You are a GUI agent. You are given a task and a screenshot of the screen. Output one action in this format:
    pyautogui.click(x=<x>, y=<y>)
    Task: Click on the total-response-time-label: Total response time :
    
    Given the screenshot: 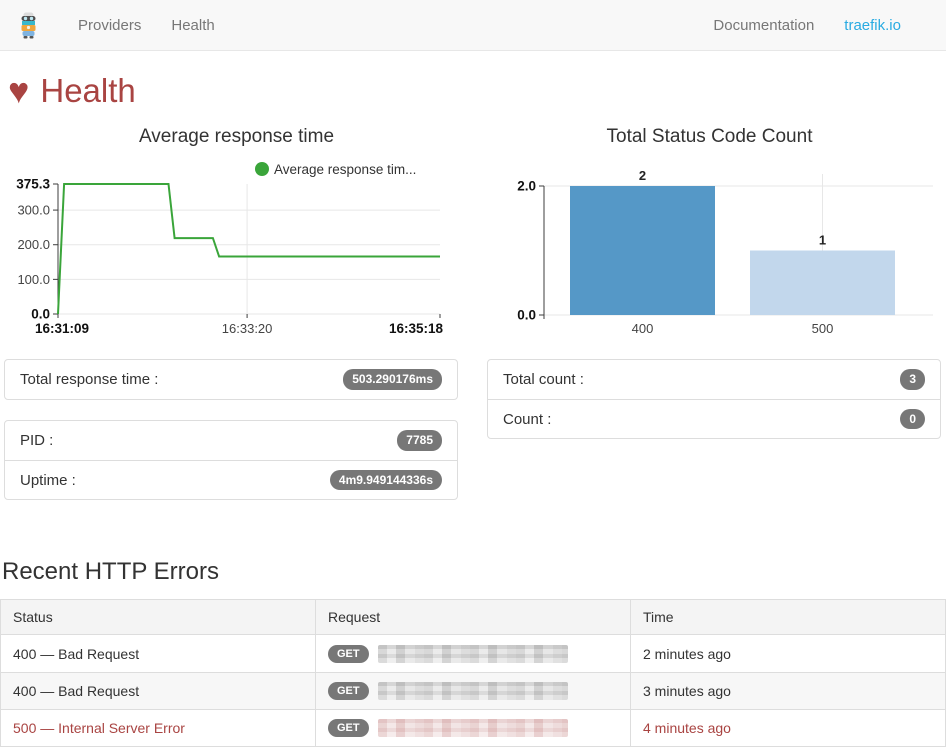 What is the action you would take?
    pyautogui.click(x=89, y=379)
    